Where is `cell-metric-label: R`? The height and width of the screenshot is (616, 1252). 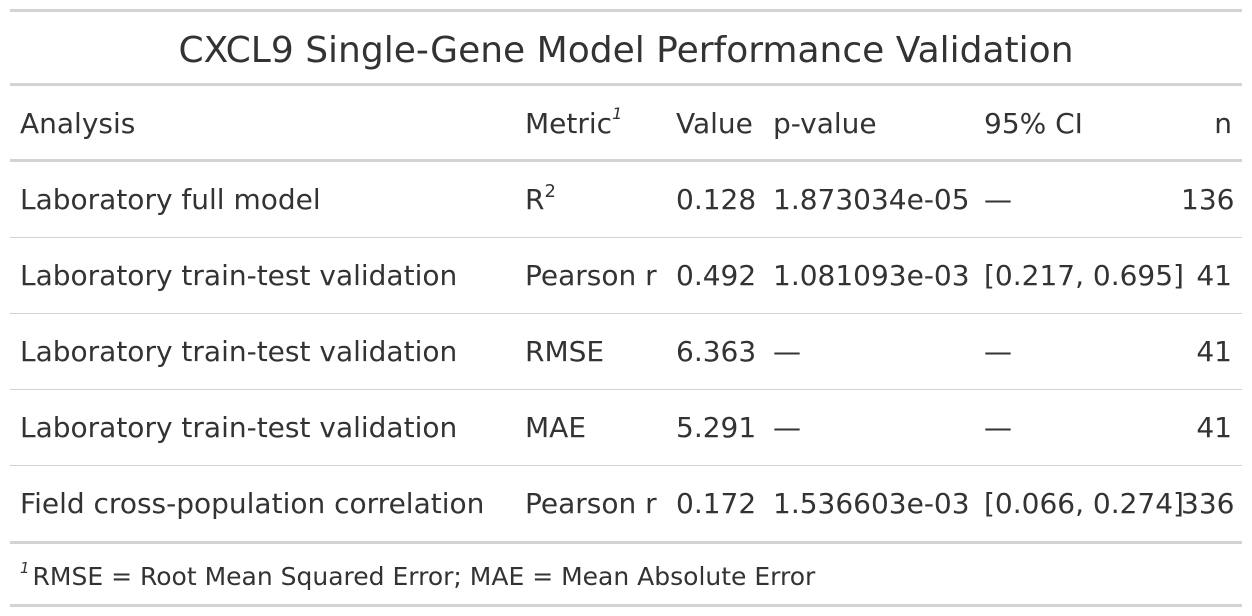
cell-metric-label: R is located at coordinates (535, 199).